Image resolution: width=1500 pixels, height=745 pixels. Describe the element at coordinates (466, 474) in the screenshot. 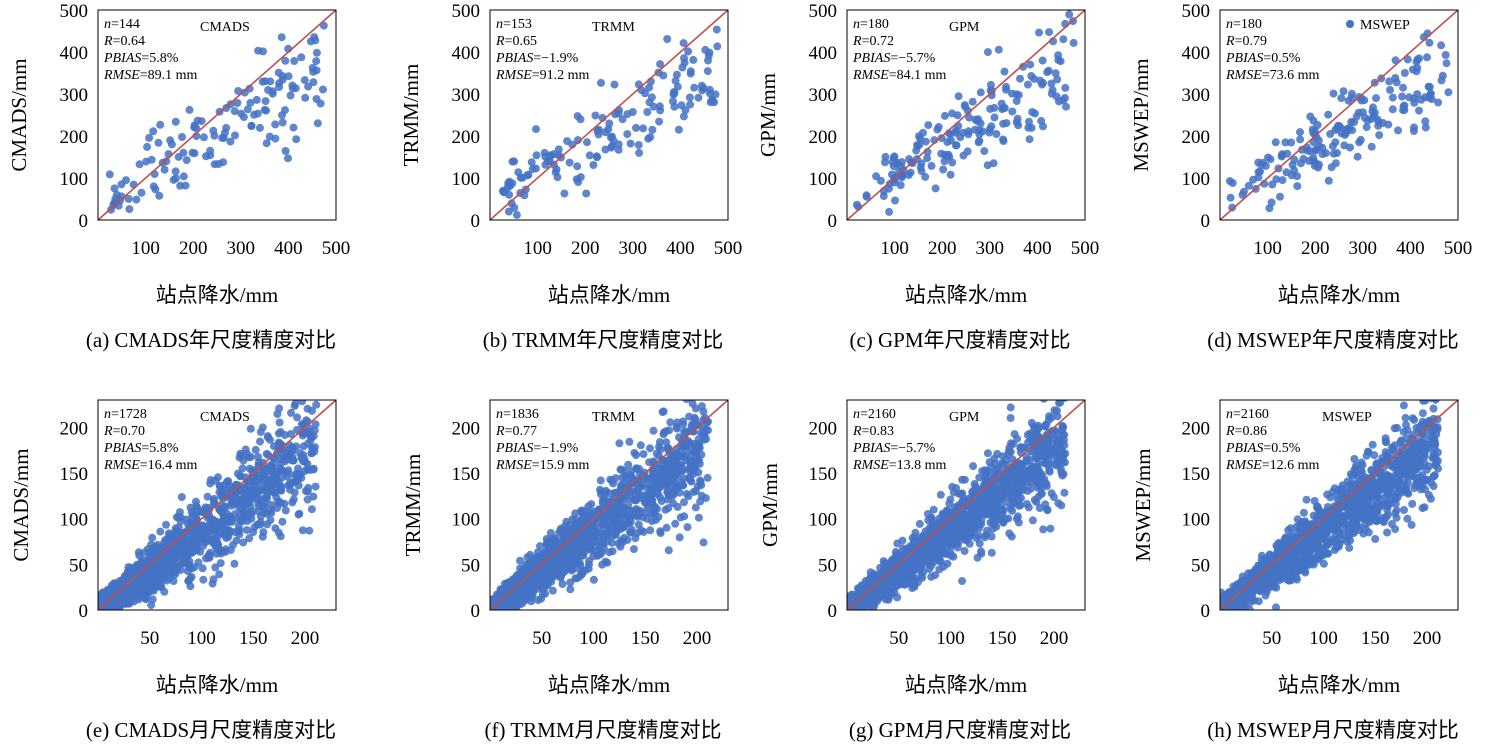

I see `y-tick-label: 150` at that location.